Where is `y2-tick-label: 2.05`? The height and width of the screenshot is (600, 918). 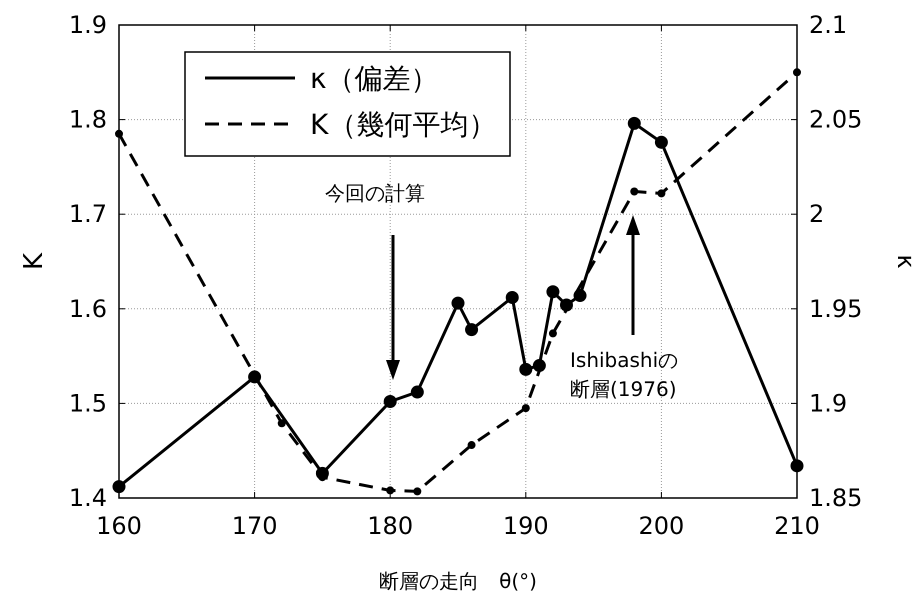 y2-tick-label: 2.05 is located at coordinates (835, 120).